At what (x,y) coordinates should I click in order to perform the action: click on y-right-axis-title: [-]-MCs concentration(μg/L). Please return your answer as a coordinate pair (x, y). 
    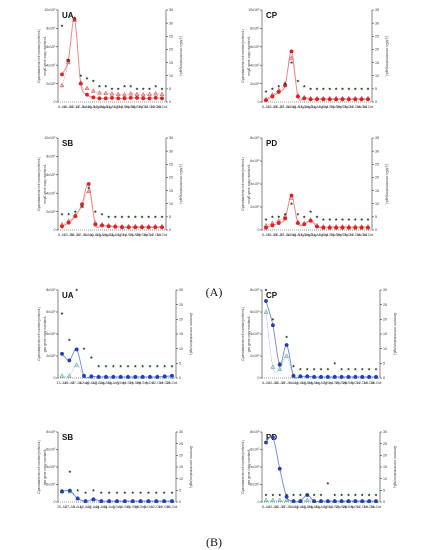
    Looking at the image, I should click on (387, 184).